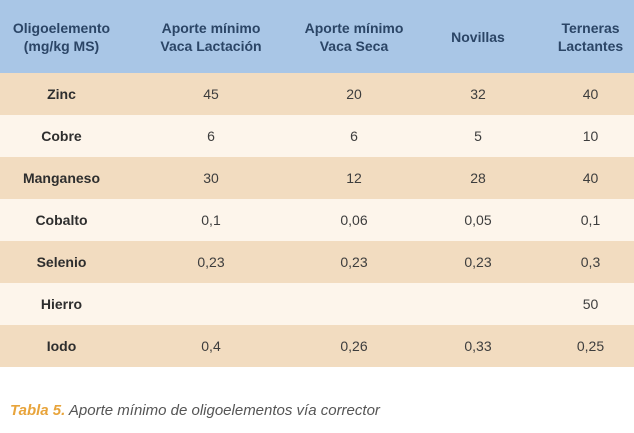 This screenshot has height=433, width=634. I want to click on cell-terneras: 50, so click(590, 304).